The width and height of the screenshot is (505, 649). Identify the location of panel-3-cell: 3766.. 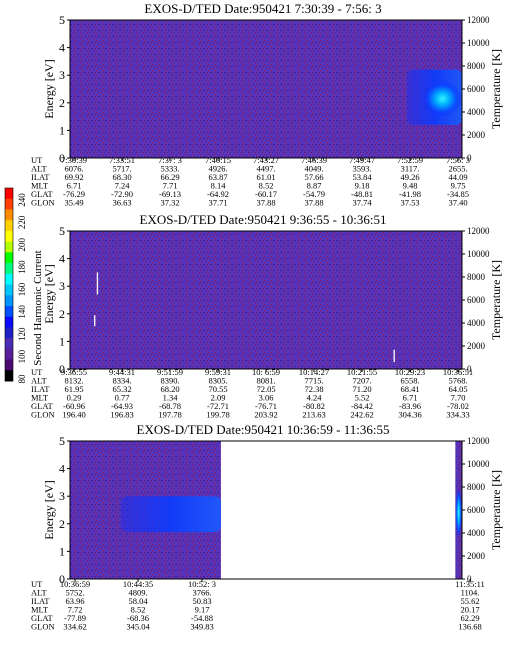
(201, 593).